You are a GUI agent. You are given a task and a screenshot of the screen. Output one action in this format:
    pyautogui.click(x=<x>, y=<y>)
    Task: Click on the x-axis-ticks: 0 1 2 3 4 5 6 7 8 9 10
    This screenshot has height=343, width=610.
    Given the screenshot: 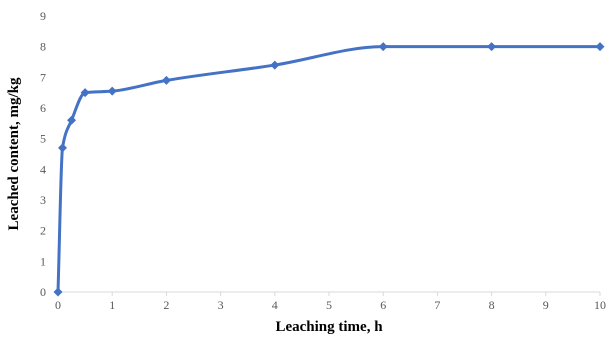 What is the action you would take?
    pyautogui.click(x=330, y=302)
    